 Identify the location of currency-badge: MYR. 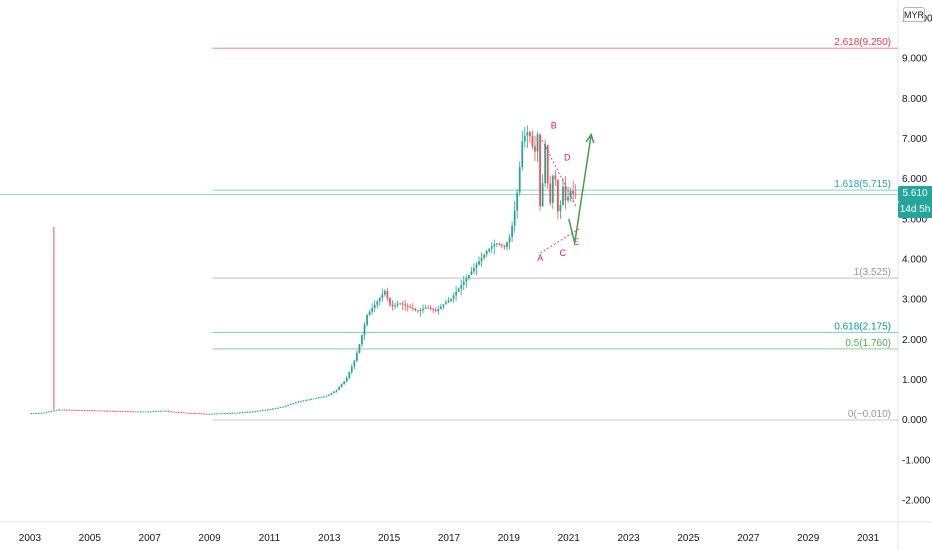
(914, 14).